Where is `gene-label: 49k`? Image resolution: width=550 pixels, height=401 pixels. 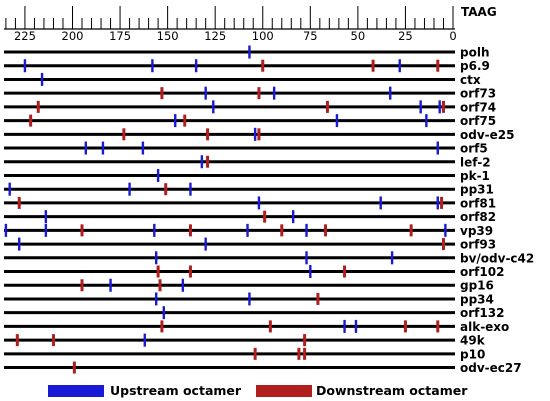
gene-label: 49k is located at coordinates (473, 341).